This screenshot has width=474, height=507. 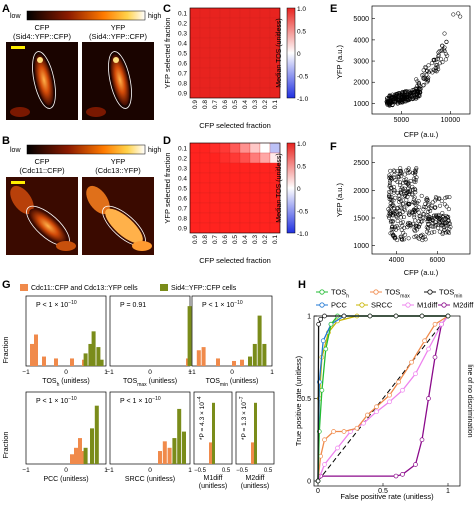 I want to click on y-tick-label: 0.4, so click(x=182, y=179).